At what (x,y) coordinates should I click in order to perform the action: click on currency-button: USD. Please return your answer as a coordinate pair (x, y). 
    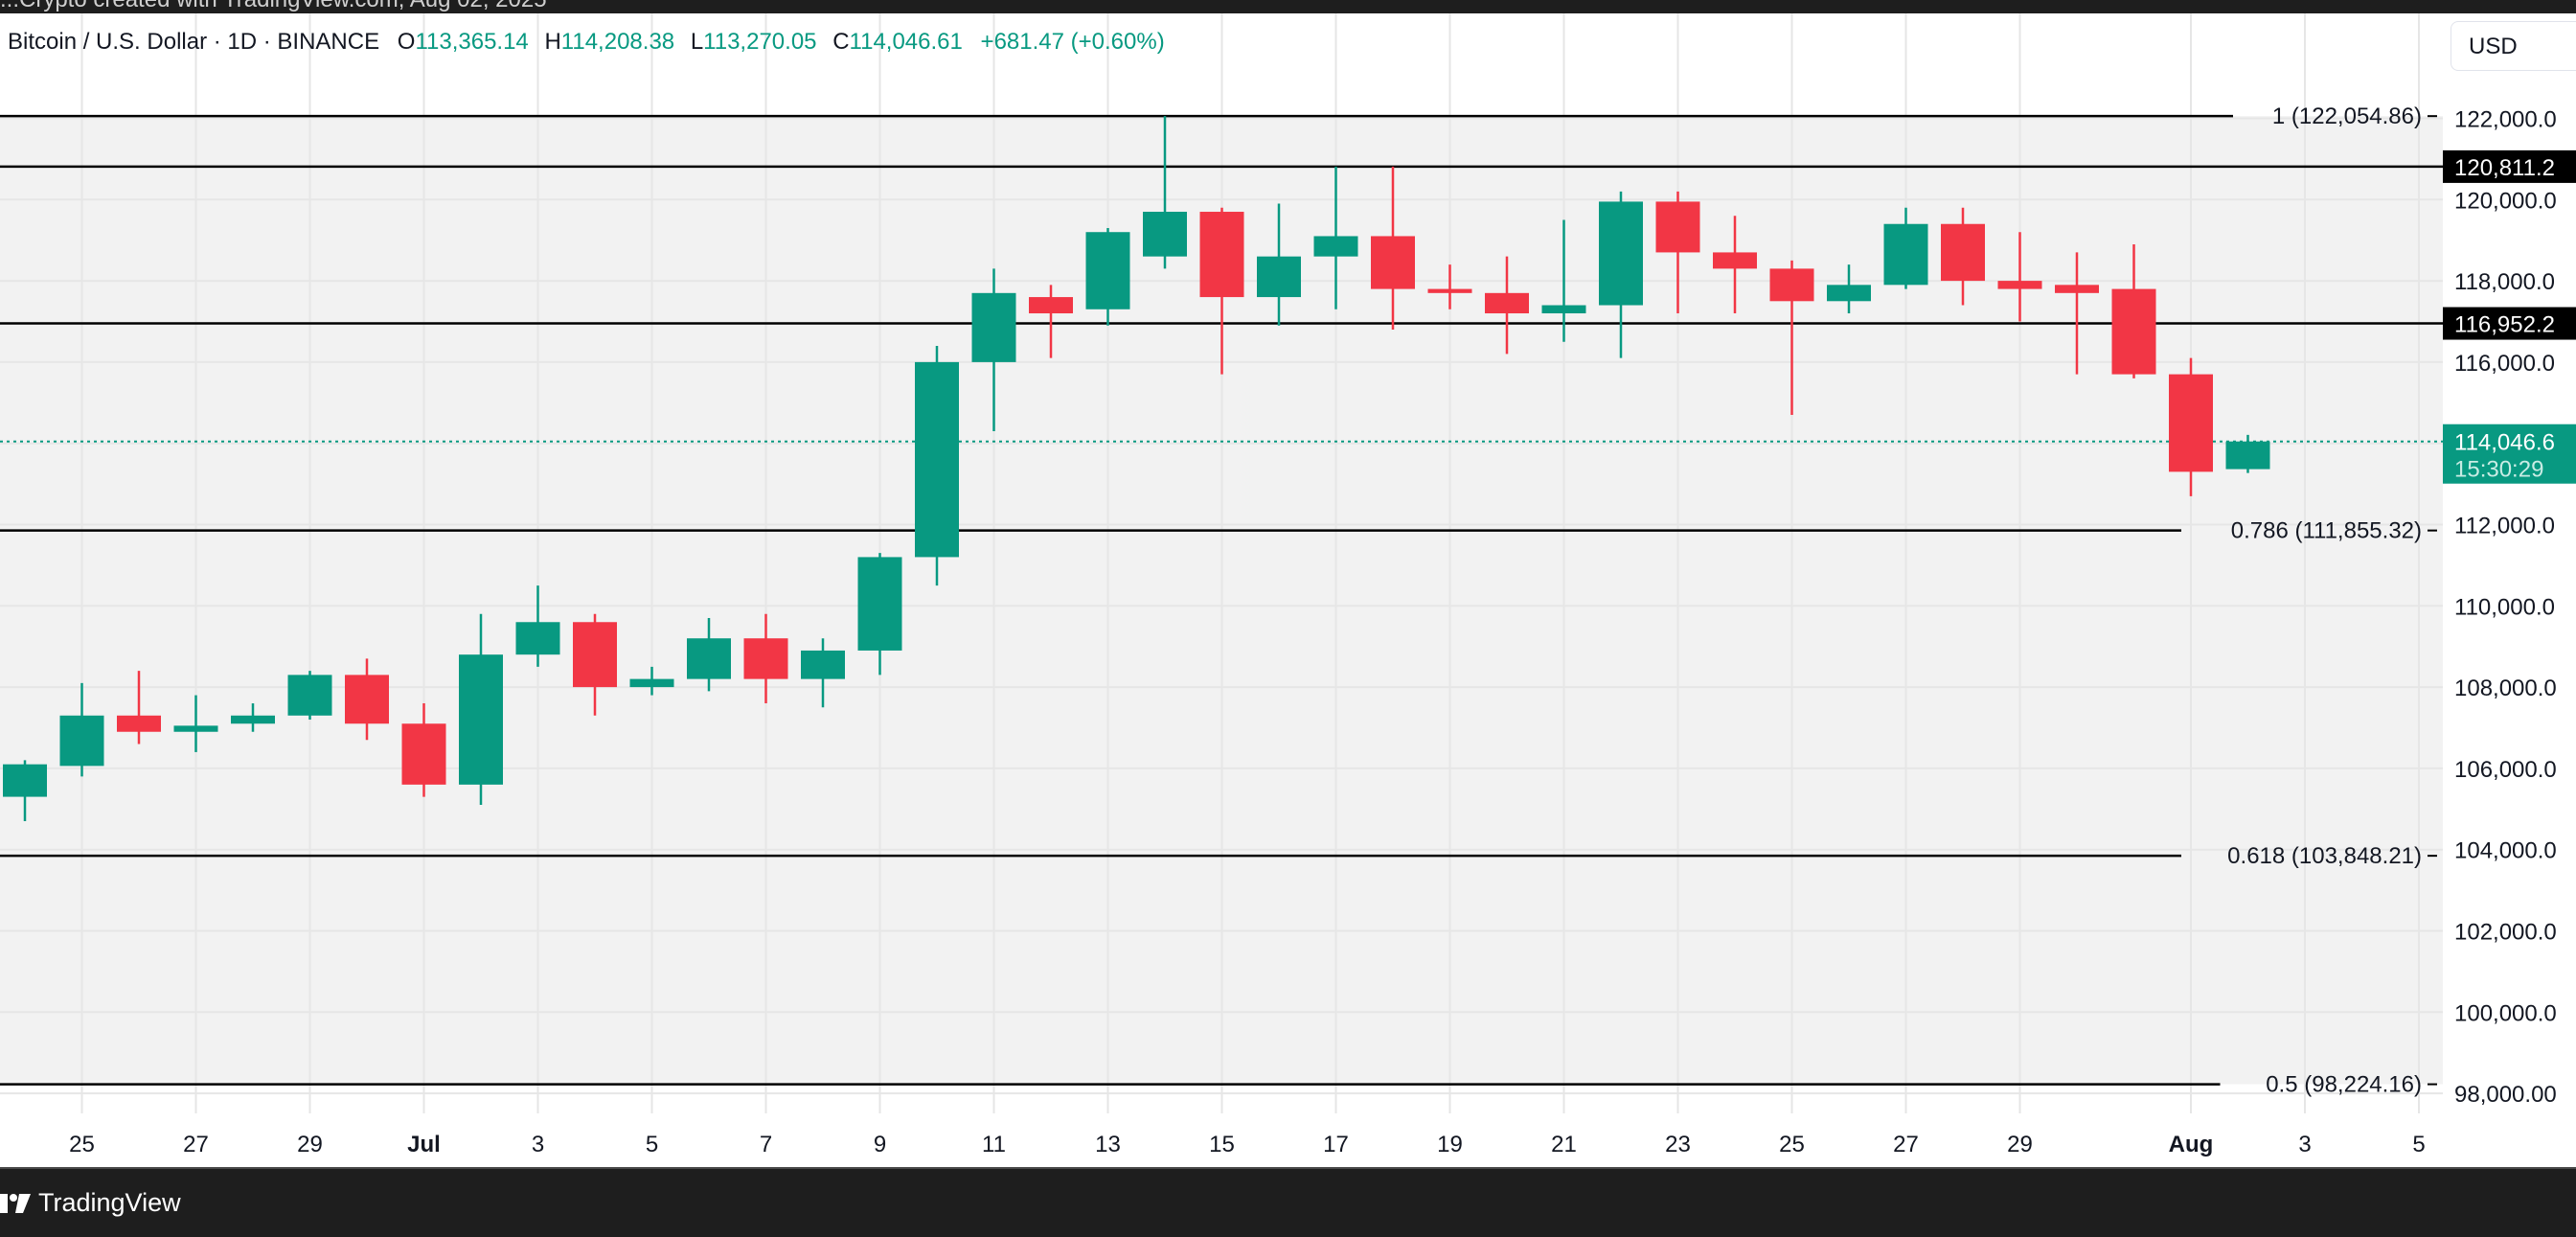
    Looking at the image, I should click on (2514, 46).